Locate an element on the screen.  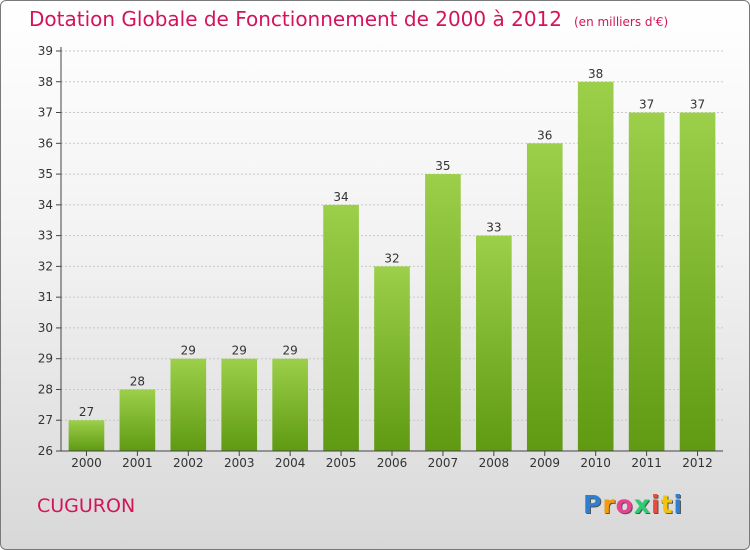
x-tick-label: 2003 is located at coordinates (239, 463).